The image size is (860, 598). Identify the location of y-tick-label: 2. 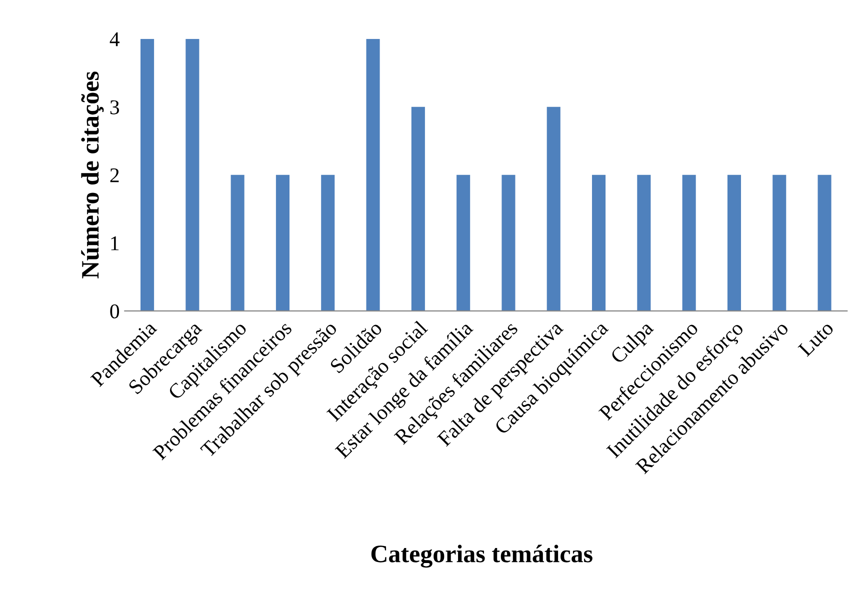
(114, 175).